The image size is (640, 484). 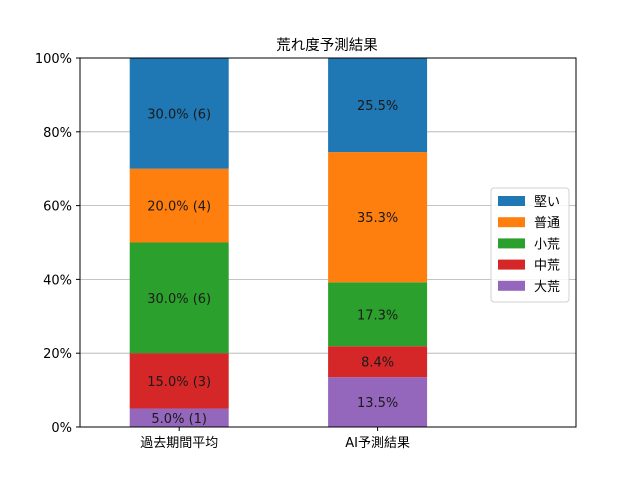 What do you see at coordinates (547, 266) in the screenshot?
I see `legend-label: 中荒` at bounding box center [547, 266].